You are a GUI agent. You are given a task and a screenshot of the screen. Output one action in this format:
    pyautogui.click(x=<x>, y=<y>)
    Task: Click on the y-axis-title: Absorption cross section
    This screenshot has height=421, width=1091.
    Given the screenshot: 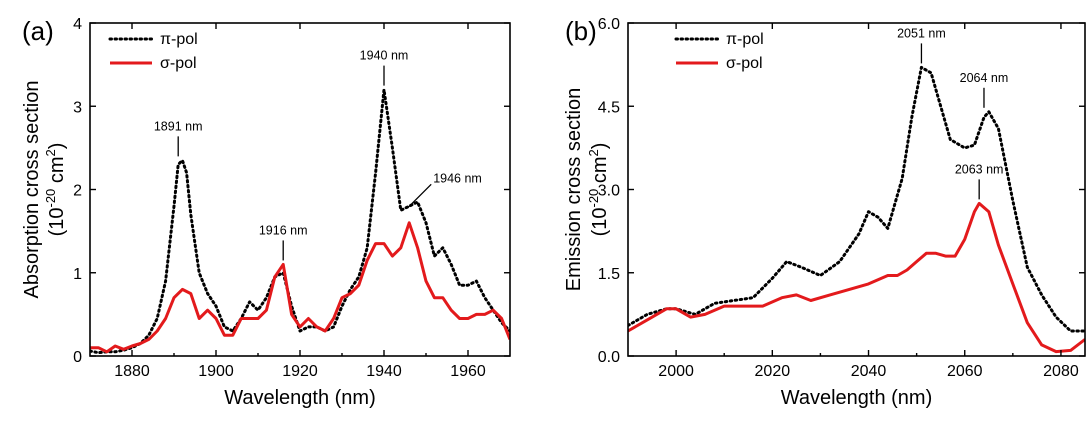 What is the action you would take?
    pyautogui.click(x=32, y=190)
    